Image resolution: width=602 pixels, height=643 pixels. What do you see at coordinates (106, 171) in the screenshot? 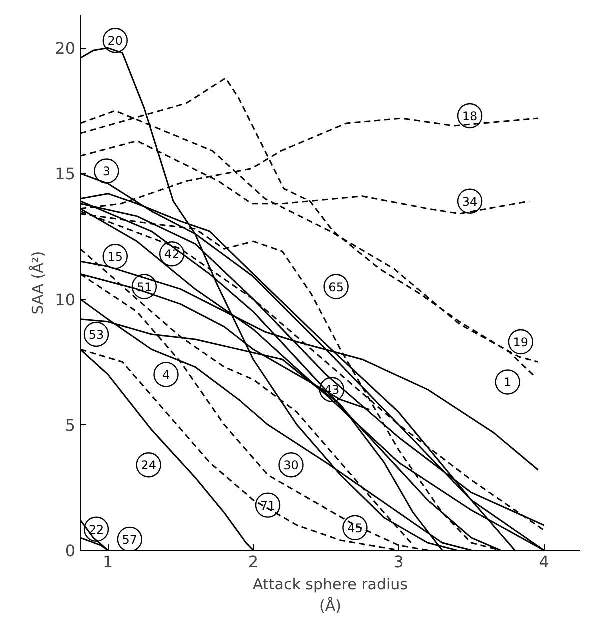
I see `annotation: 3` at bounding box center [106, 171].